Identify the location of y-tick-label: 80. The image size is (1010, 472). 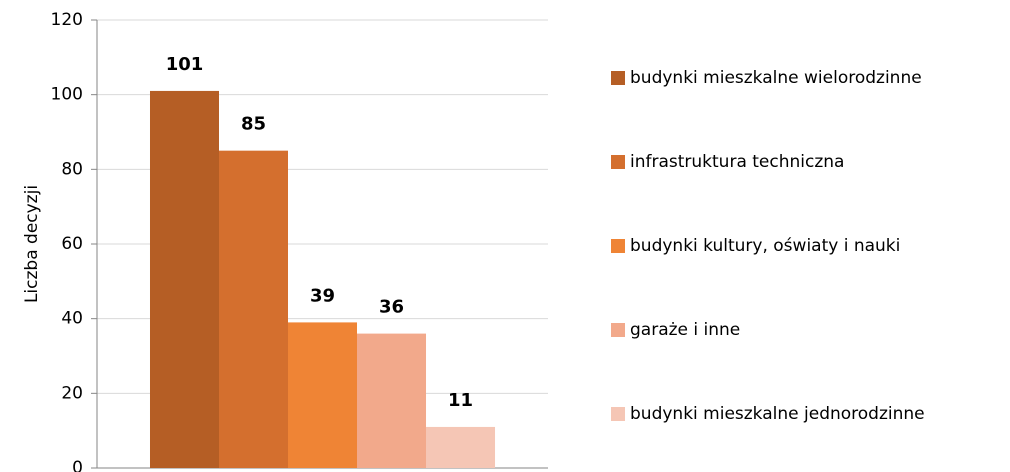
(72, 169).